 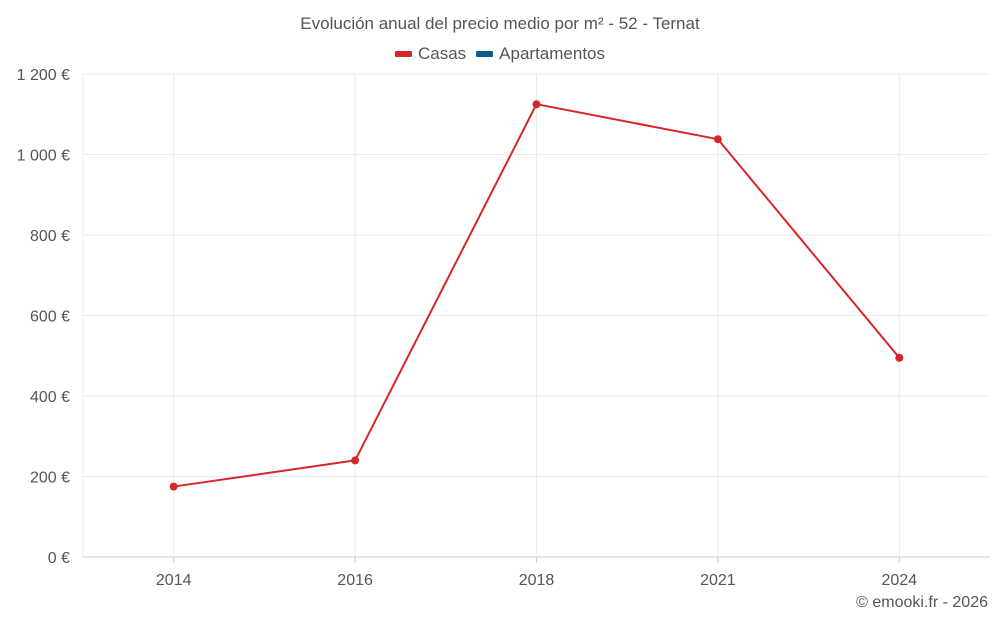 What do you see at coordinates (43, 75) in the screenshot?
I see `y-tick-label: 1 200 €` at bounding box center [43, 75].